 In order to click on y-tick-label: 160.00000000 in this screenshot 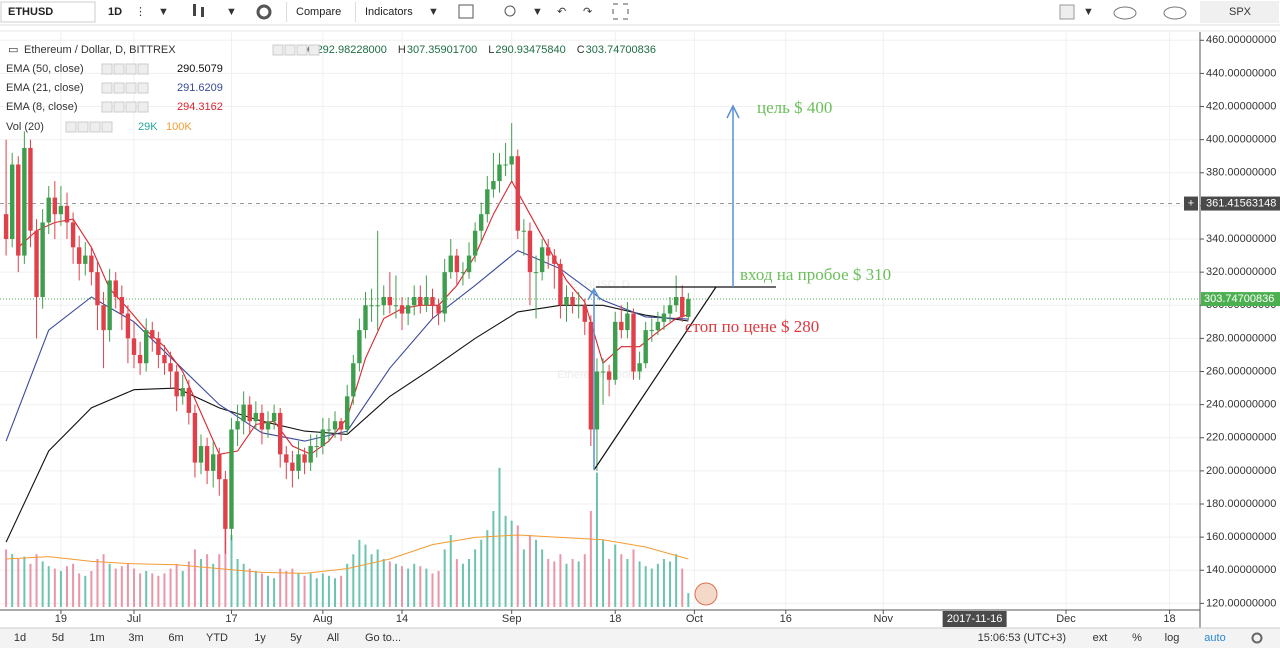, I will do `click(1241, 537)`.